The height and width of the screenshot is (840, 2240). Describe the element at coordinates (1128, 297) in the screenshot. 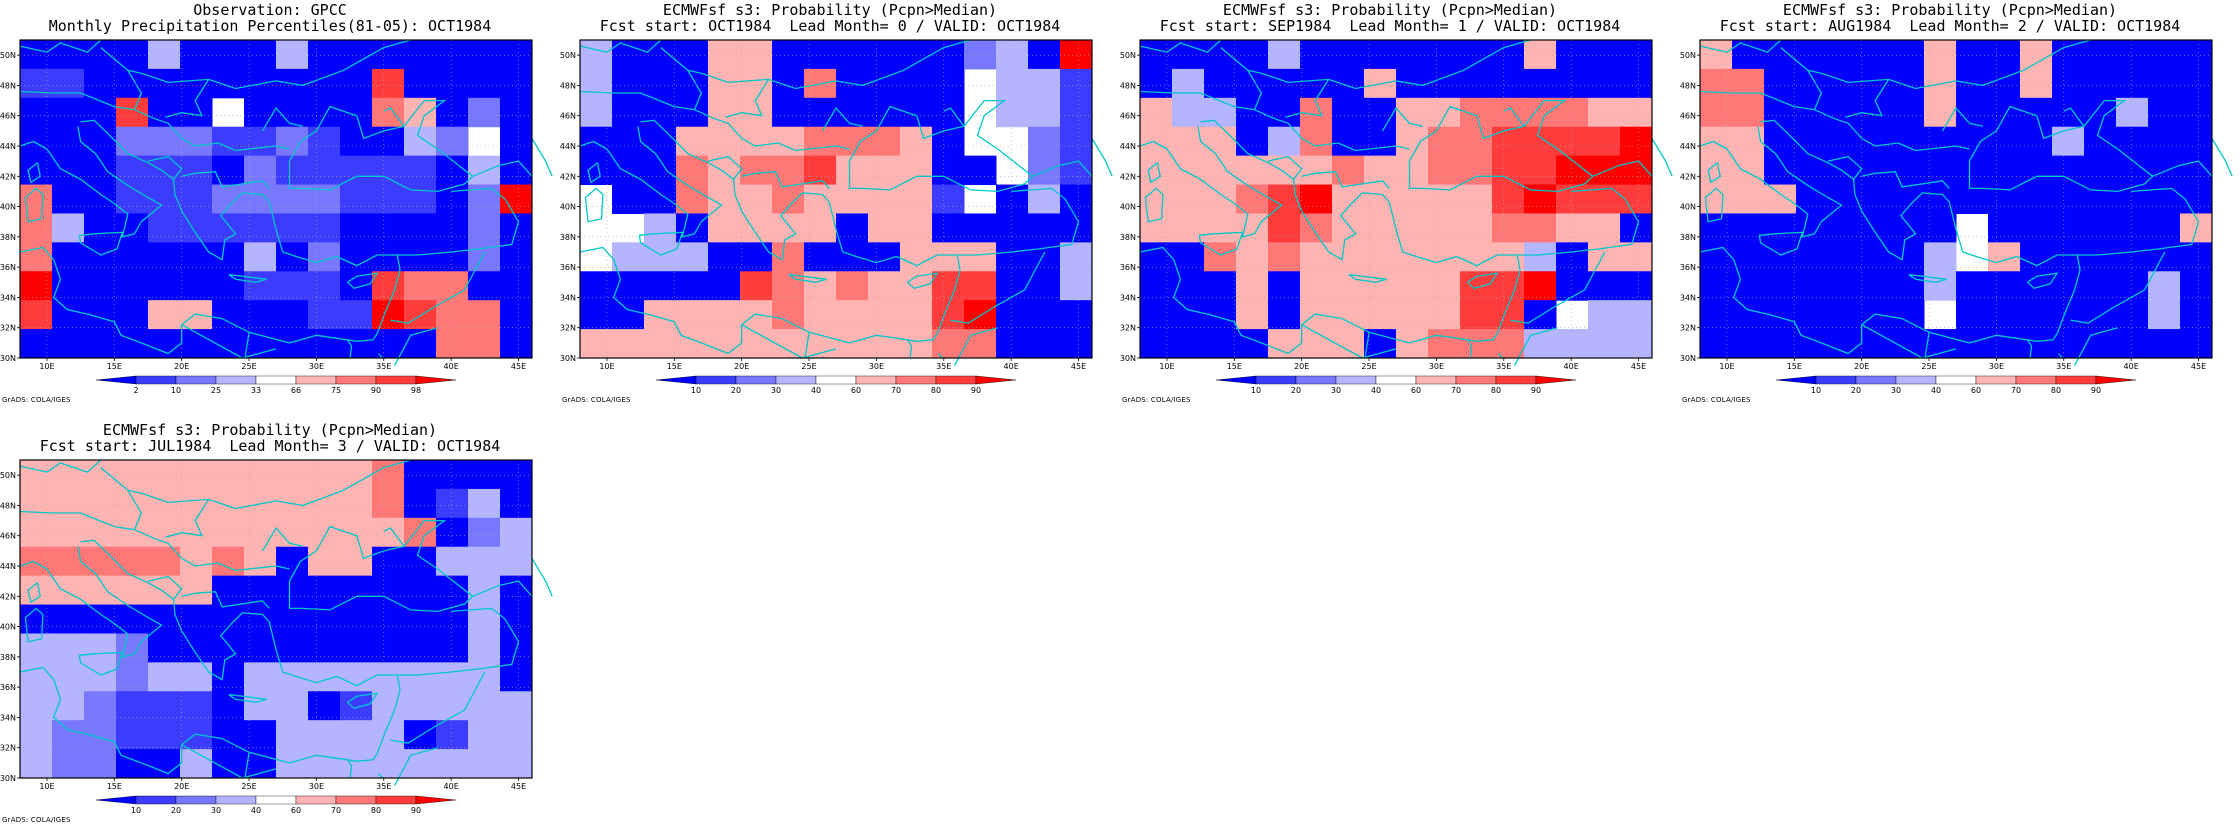

I see `y-tick-label: 34N` at that location.